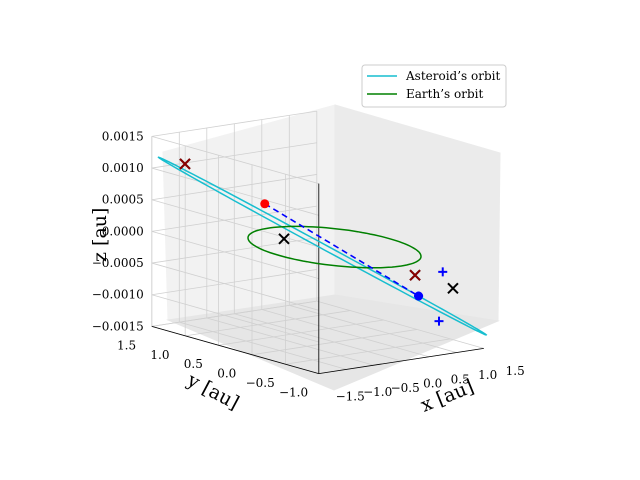  What do you see at coordinates (432, 384) in the screenshot?
I see `x-tick-label: 0.0` at bounding box center [432, 384].